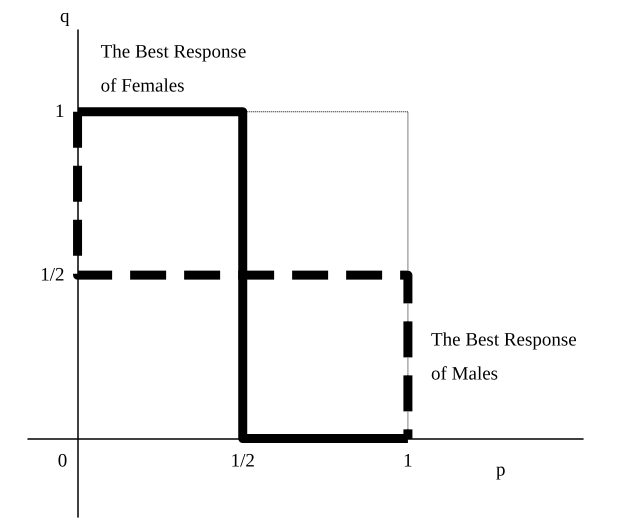 The height and width of the screenshot is (528, 640). Describe the element at coordinates (501, 470) in the screenshot. I see `x-axis-title: p` at that location.